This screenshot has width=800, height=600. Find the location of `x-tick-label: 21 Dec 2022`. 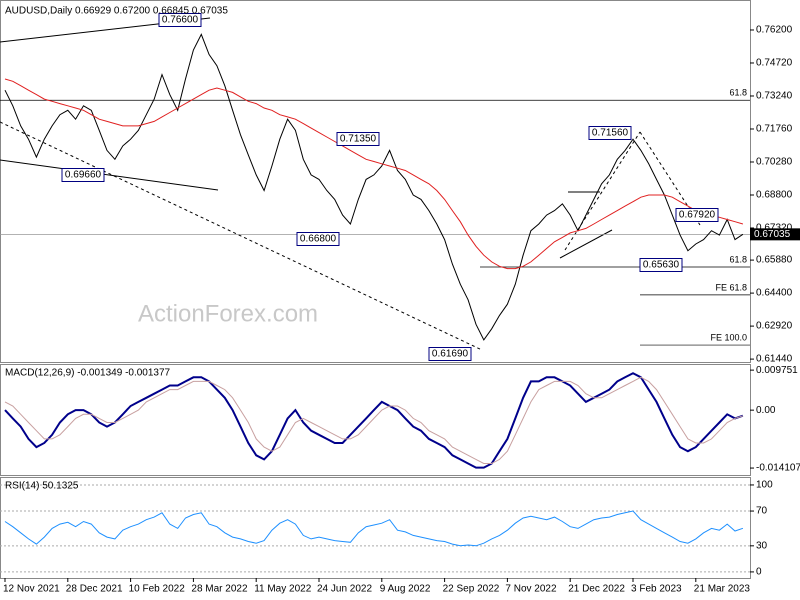

x-tick-label: 21 Dec 2022 is located at coordinates (596, 589).